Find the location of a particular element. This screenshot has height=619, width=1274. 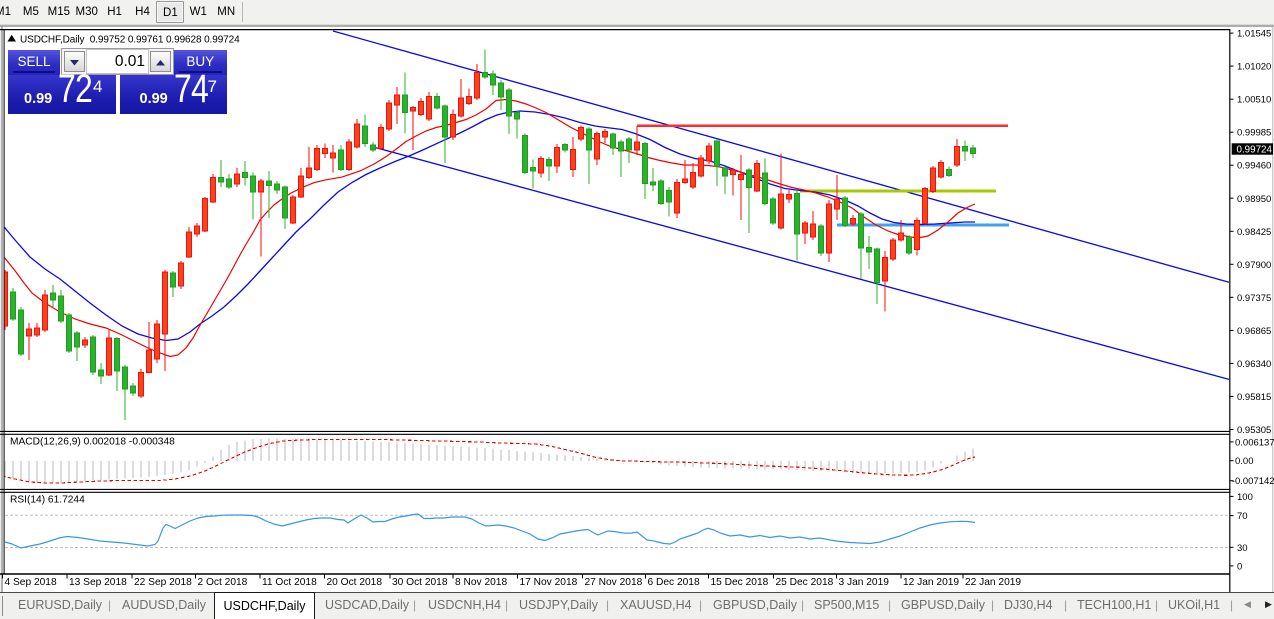

svg-text: 0.99460 is located at coordinates (1254, 166).